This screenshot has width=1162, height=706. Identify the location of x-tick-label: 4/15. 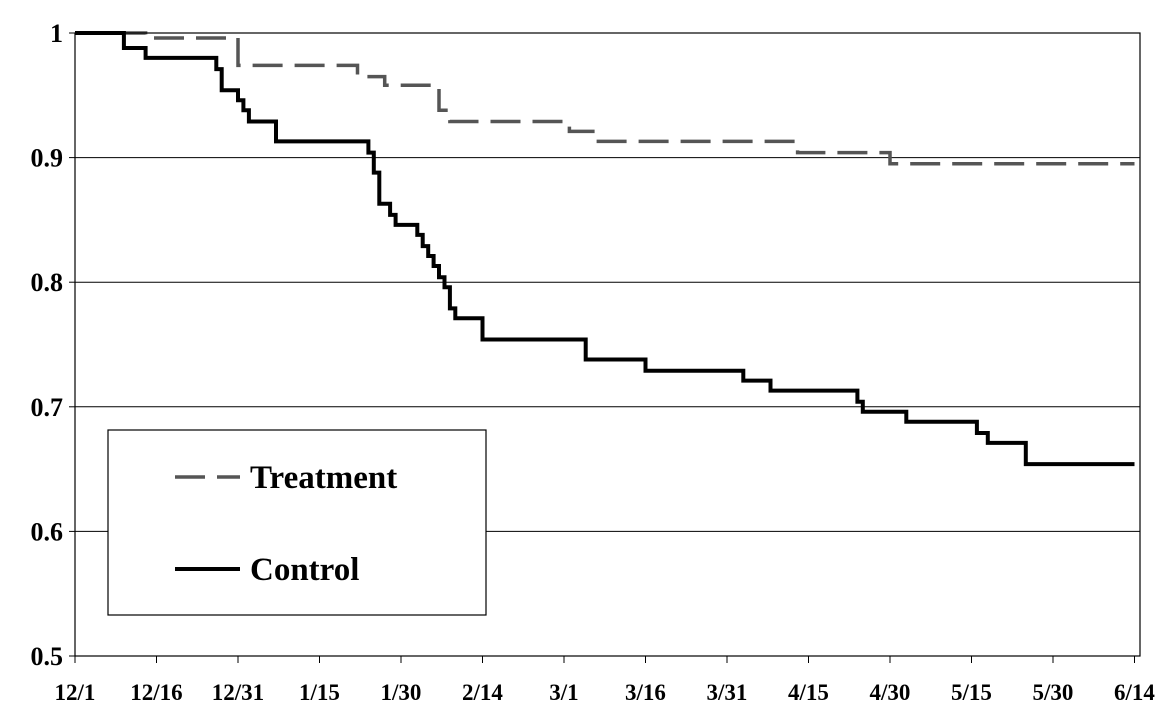
(808, 692).